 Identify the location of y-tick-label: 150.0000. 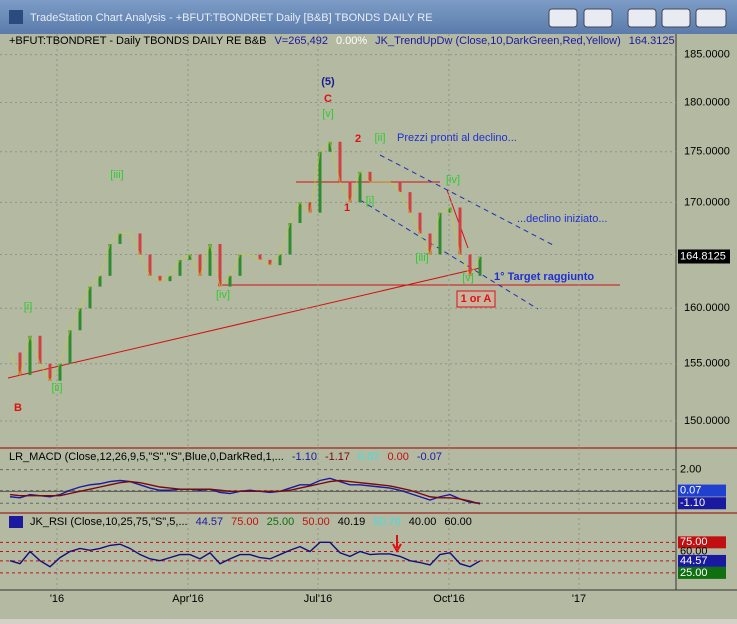
(707, 421).